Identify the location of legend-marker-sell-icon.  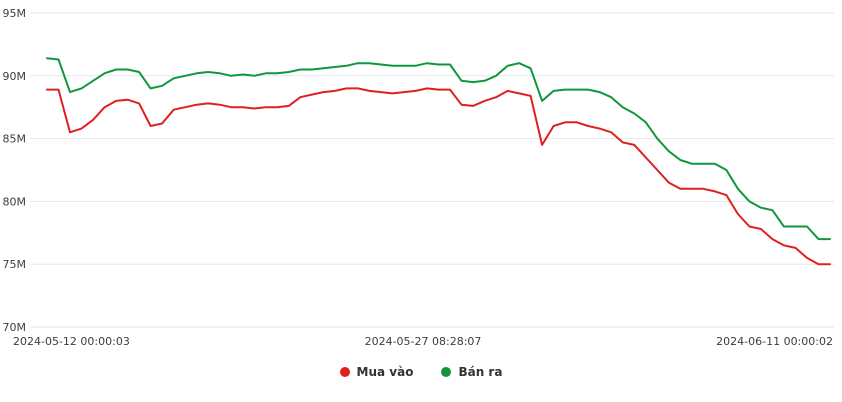
(446, 372).